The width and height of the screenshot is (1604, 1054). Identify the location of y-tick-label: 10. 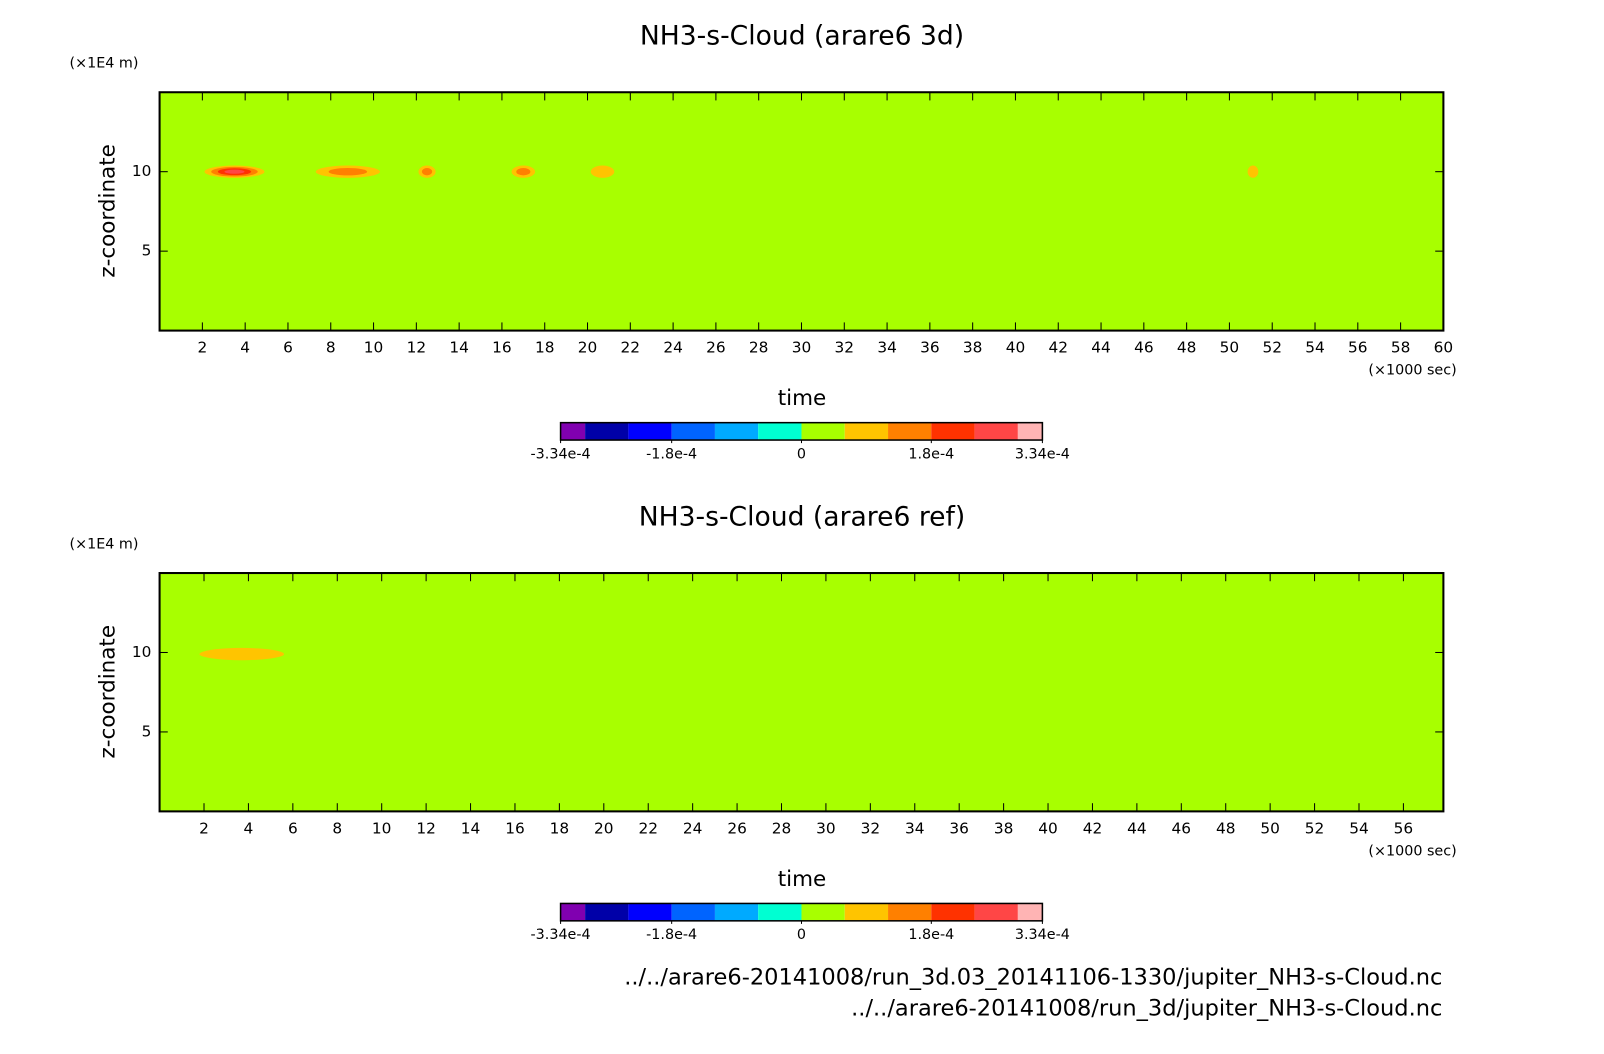
(142, 652).